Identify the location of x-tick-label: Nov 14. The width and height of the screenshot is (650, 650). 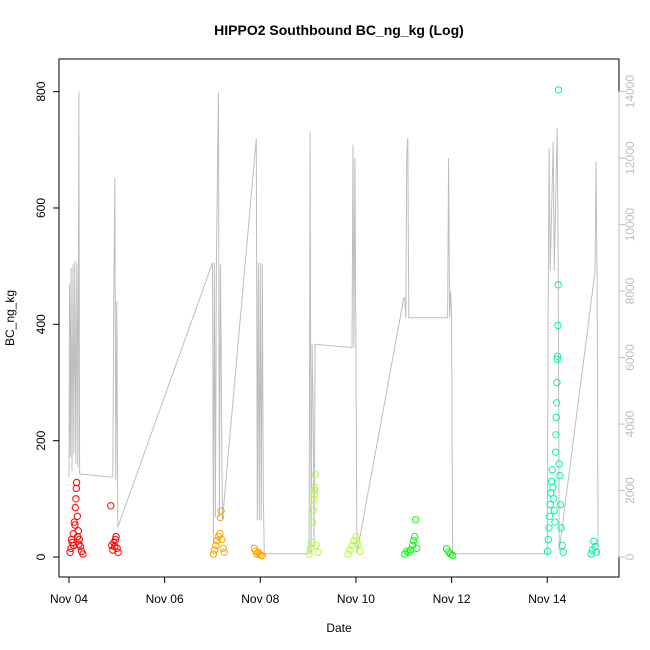
(547, 599).